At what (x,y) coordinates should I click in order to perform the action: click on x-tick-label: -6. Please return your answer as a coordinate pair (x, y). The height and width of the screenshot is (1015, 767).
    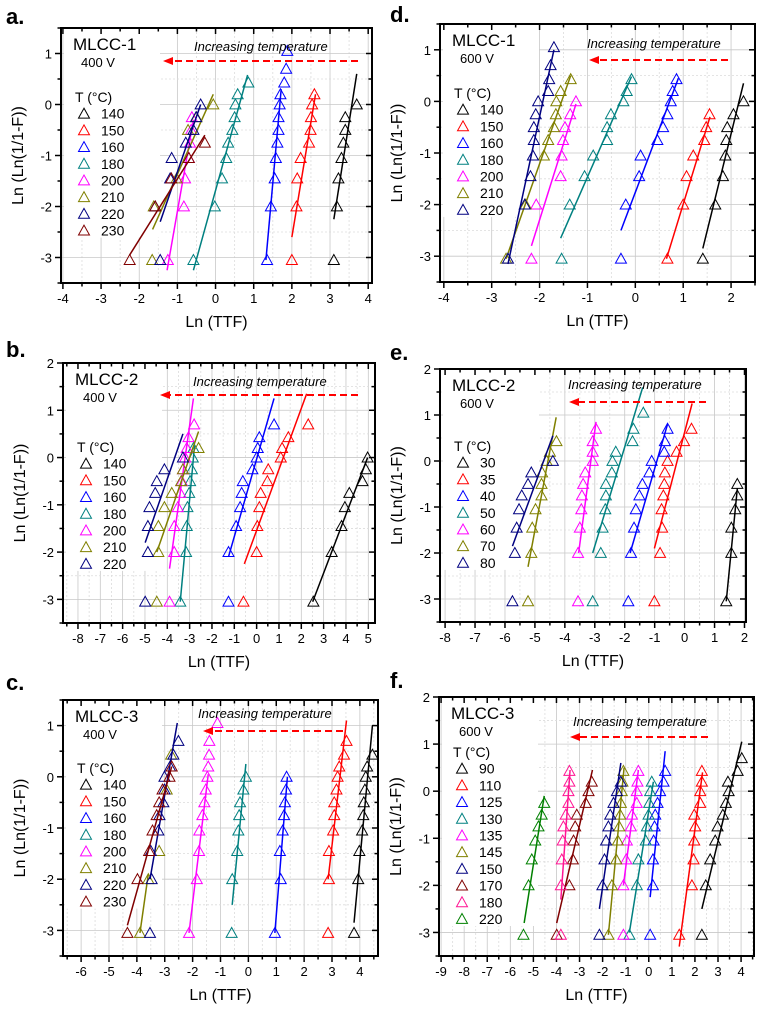
    Looking at the image, I should click on (123, 638).